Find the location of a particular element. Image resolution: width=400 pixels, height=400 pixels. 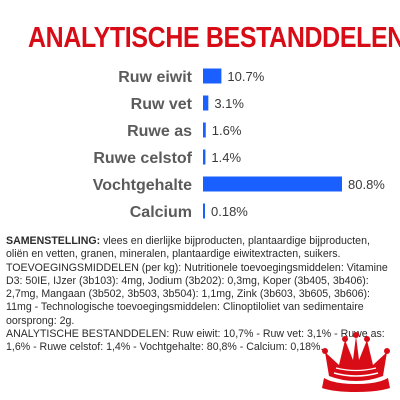

royal-canin-logo is located at coordinates (356, 362).